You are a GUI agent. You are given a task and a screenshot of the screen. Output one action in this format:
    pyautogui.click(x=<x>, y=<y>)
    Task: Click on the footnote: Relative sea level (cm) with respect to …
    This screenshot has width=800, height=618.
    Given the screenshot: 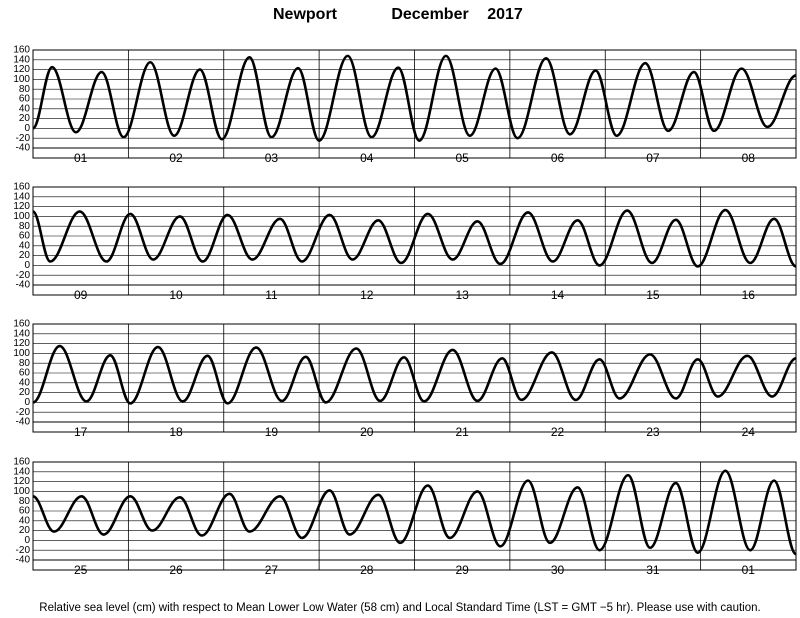 What is the action you would take?
    pyautogui.click(x=399, y=608)
    